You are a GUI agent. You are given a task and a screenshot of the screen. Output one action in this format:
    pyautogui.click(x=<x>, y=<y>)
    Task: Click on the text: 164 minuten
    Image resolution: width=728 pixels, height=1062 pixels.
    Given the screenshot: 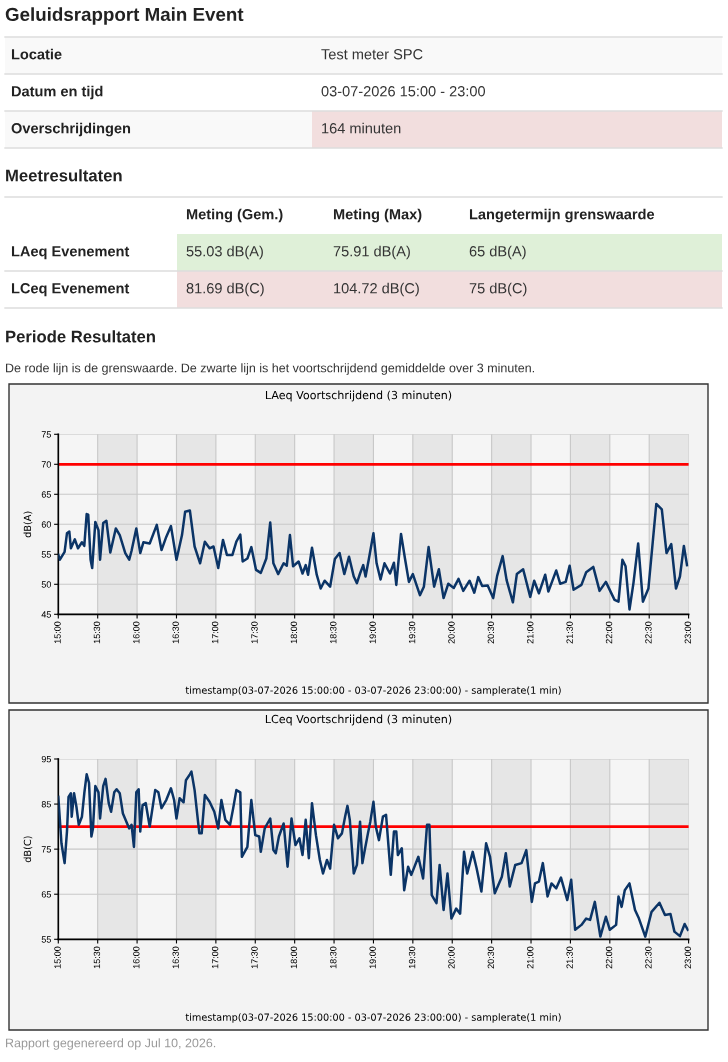 What is the action you would take?
    pyautogui.click(x=361, y=128)
    